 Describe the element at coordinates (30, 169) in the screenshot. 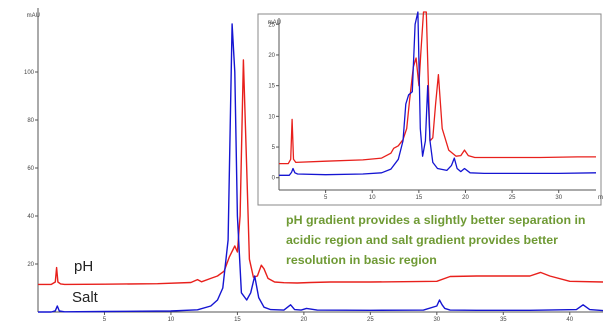

I see `y-tick-label: 60` at that location.